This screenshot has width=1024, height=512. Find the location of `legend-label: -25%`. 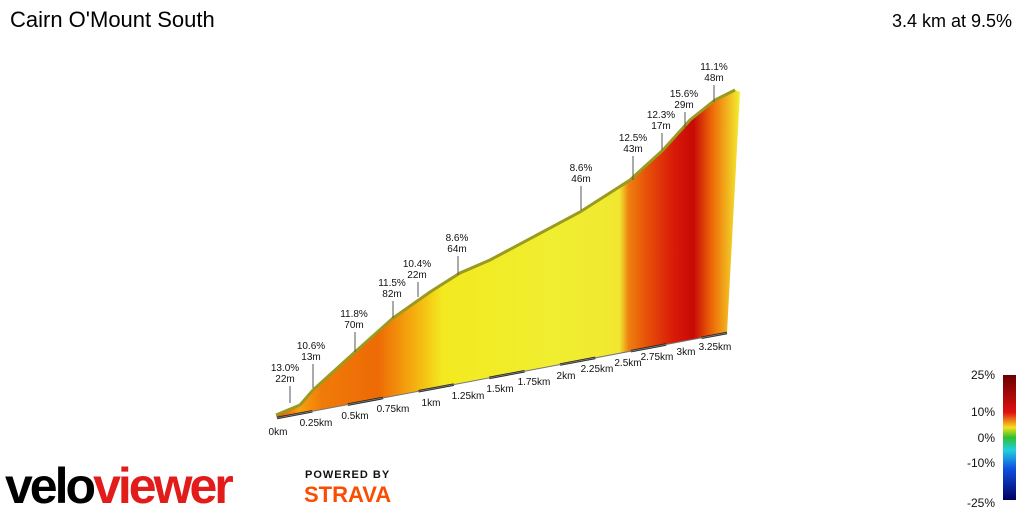

legend-label: -25% is located at coordinates (981, 503).